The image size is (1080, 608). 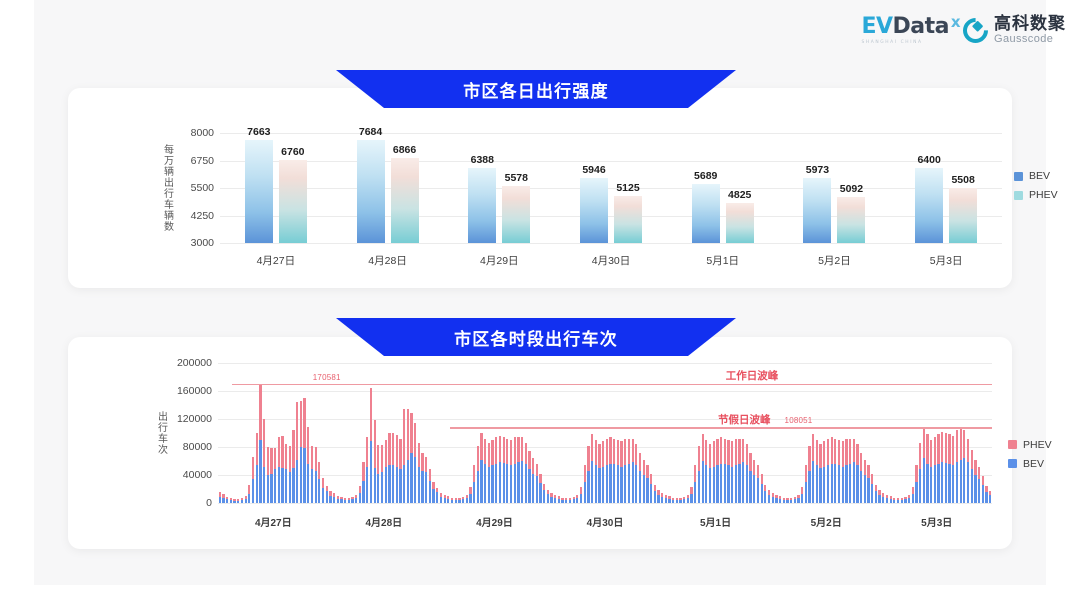 What do you see at coordinates (851, 188) in the screenshot?
I see `bar-value-label: 5092` at bounding box center [851, 188].